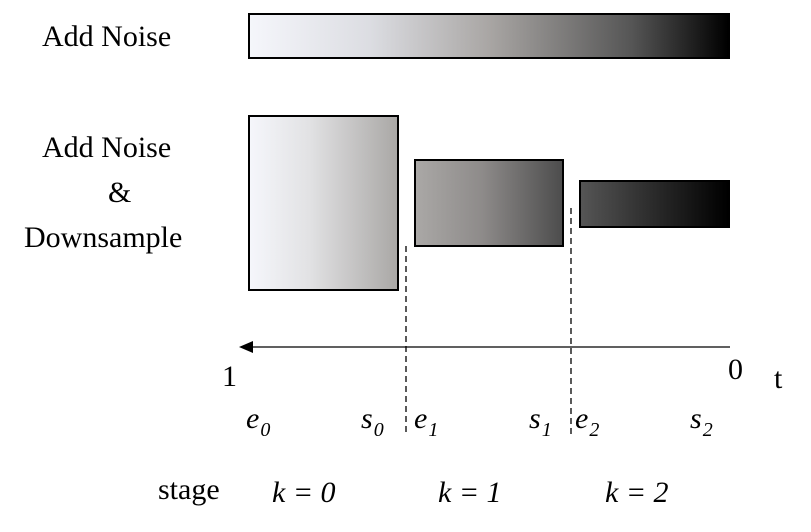  I want to click on stage-label: stage, so click(189, 489).